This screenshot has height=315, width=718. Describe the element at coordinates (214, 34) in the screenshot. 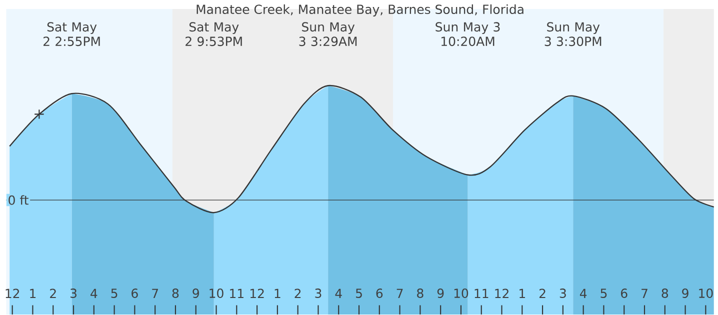

I see `text: Sat May 2 9:53PM` at that location.